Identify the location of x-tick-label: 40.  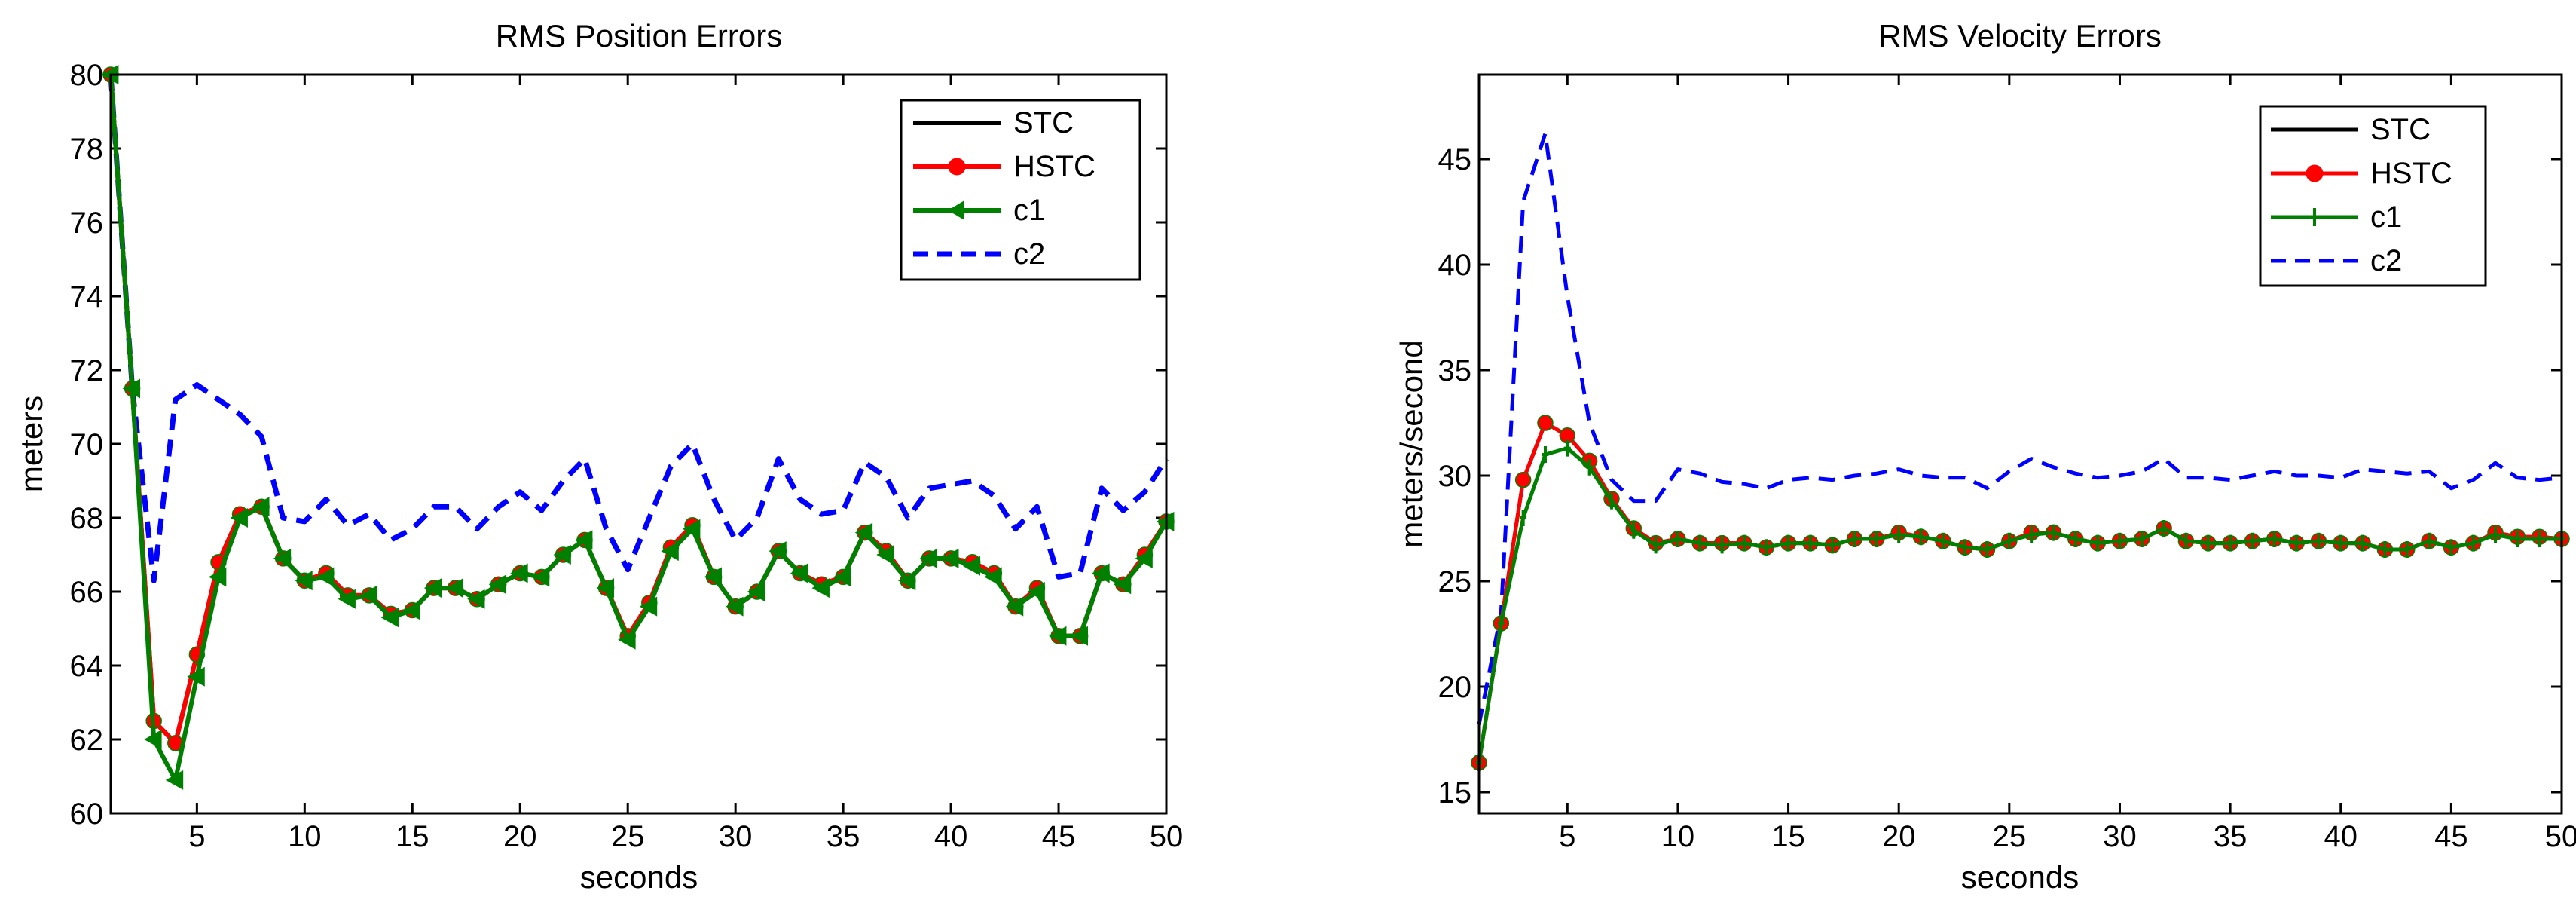
(2341, 836).